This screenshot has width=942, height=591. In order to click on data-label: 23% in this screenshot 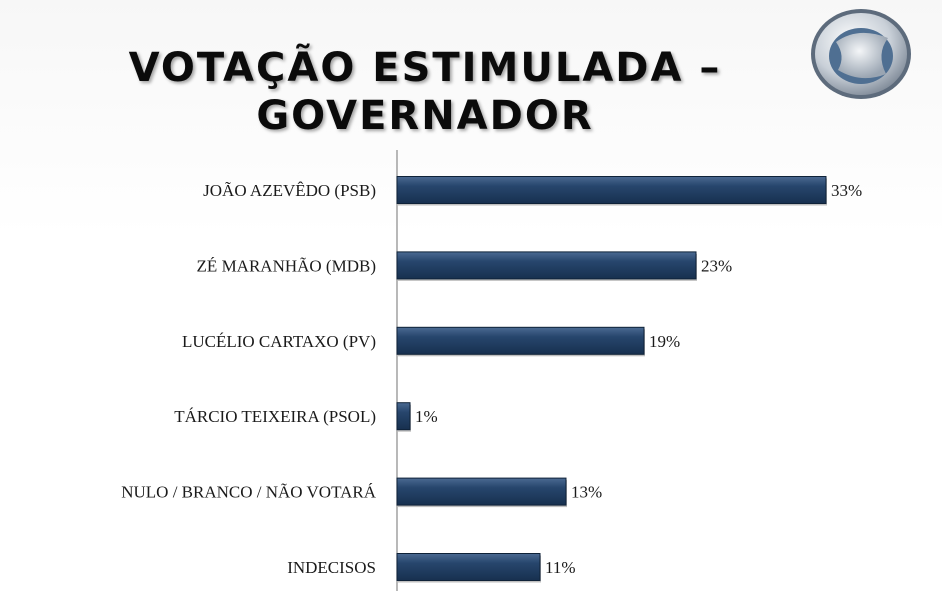, I will do `click(716, 265)`.